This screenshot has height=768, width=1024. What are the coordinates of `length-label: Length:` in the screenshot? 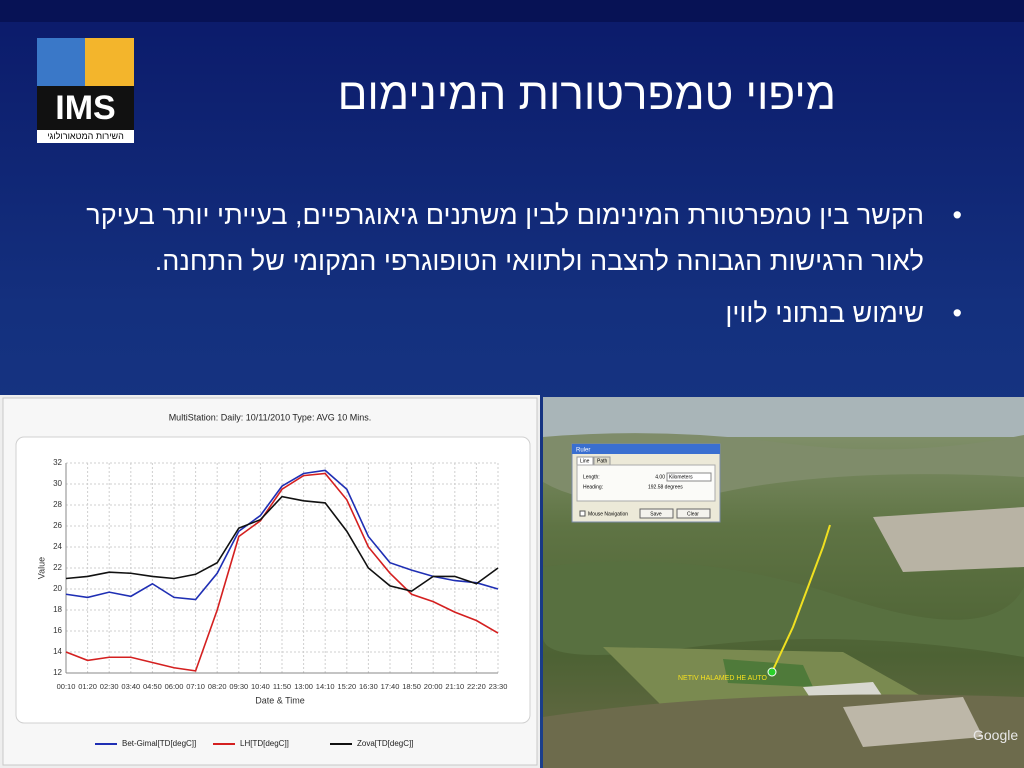 It's located at (591, 477).